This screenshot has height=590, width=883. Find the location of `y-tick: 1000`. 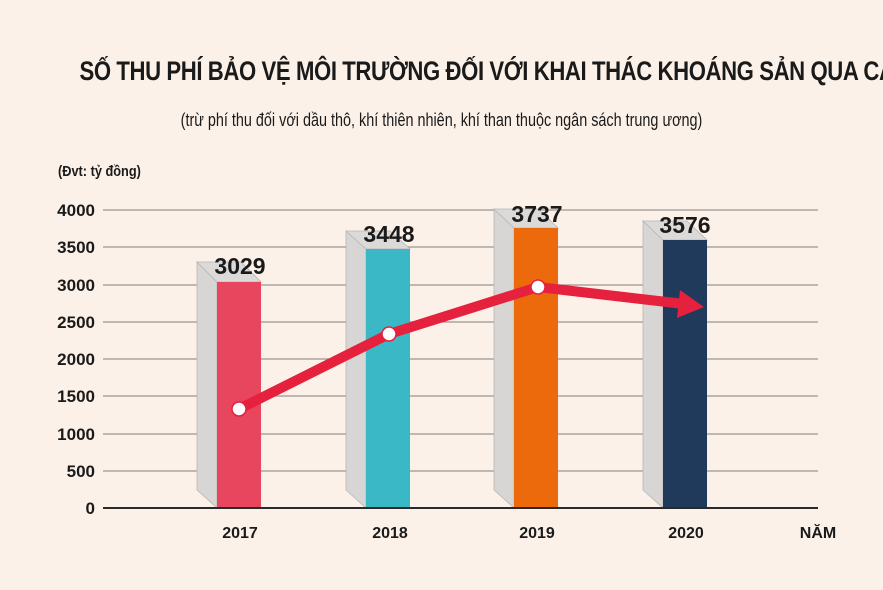

y-tick: 1000 is located at coordinates (76, 434).